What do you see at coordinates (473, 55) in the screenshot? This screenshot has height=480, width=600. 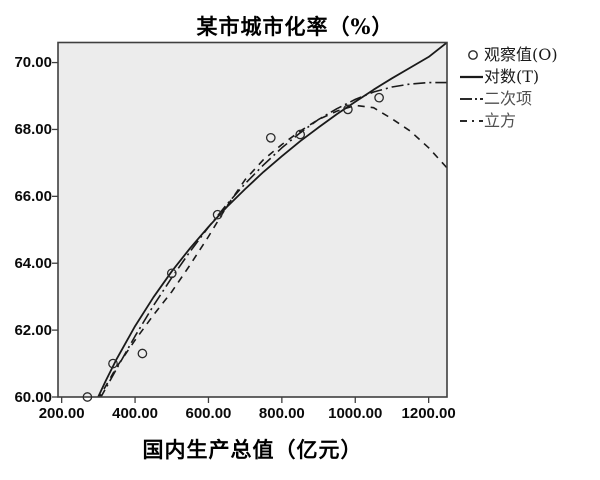 I see `circle-marker-icon` at bounding box center [473, 55].